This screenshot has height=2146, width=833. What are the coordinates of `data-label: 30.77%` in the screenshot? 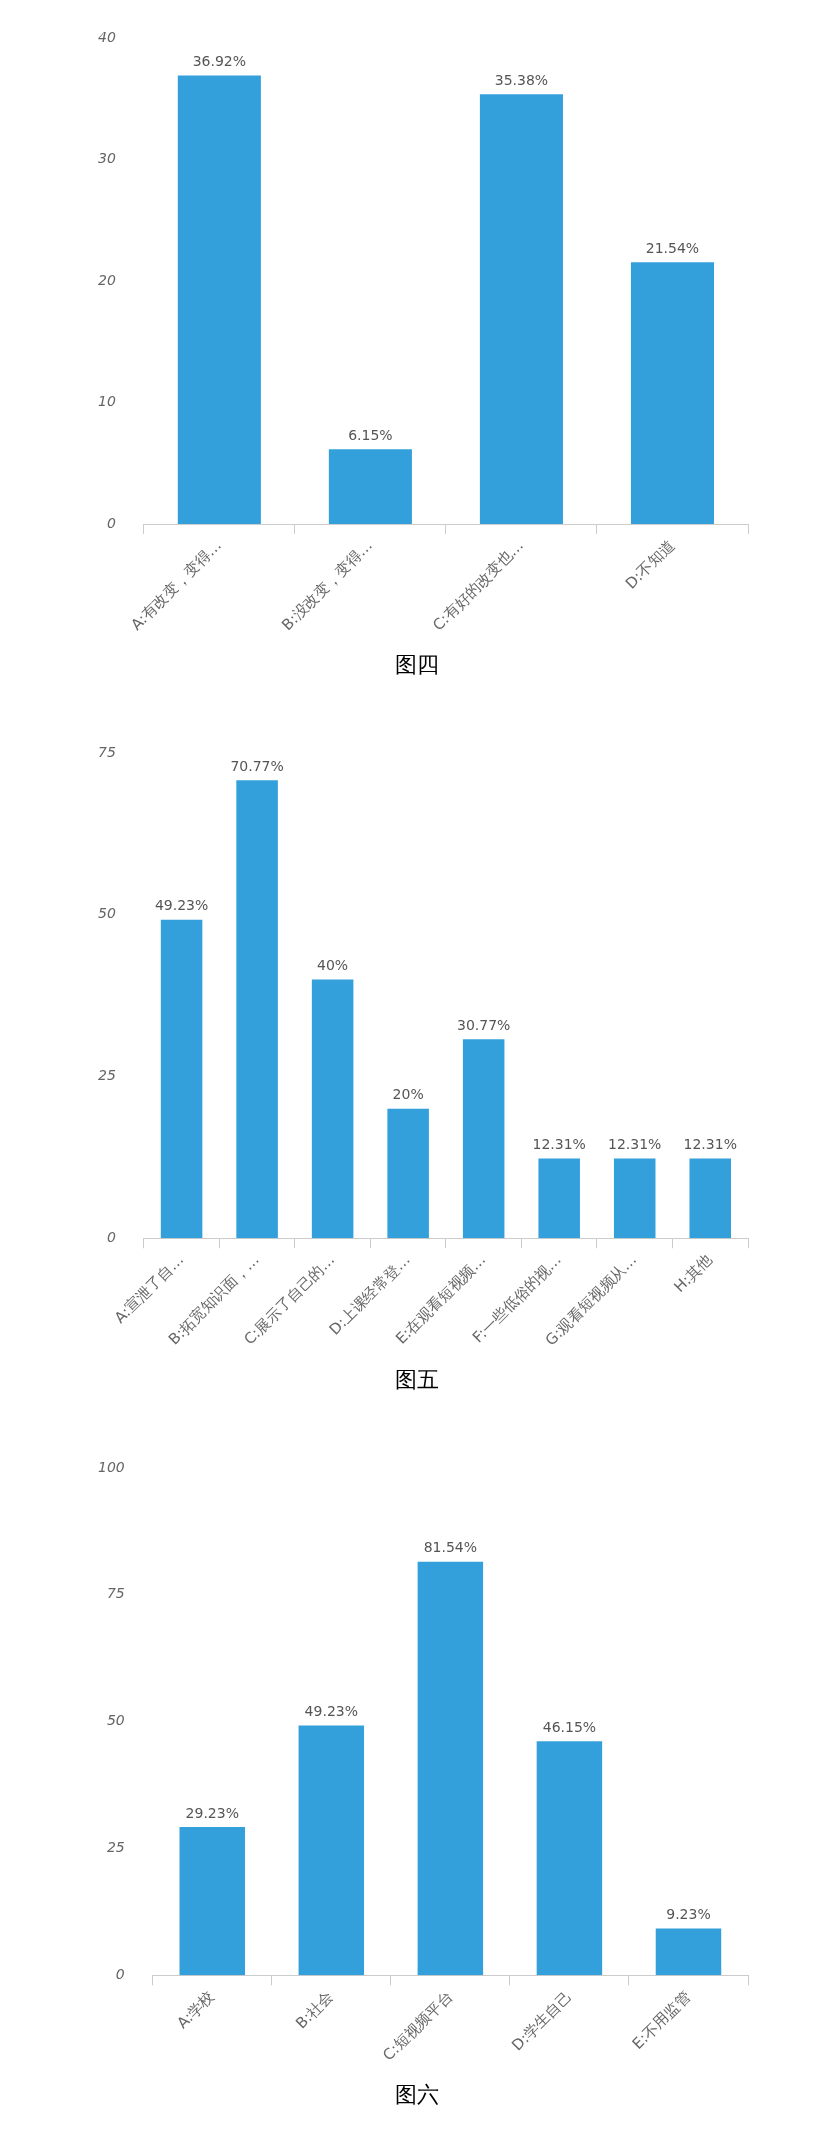 It's located at (483, 1024).